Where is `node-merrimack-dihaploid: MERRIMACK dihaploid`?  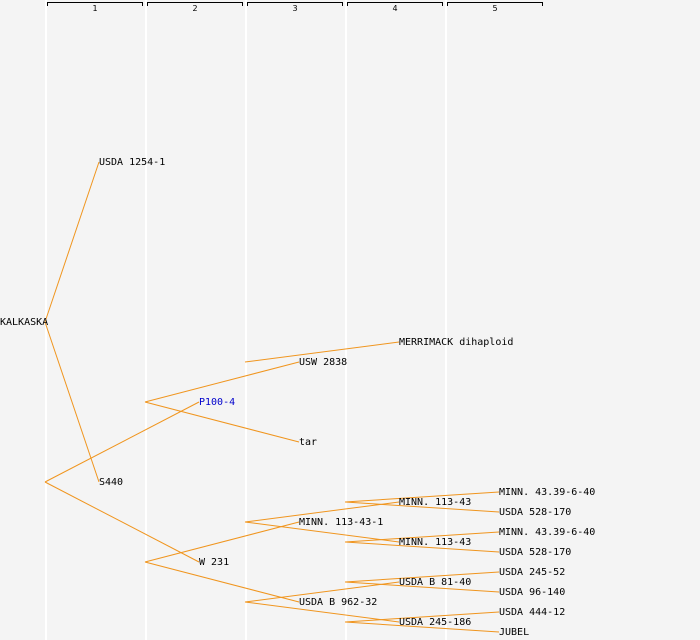
node-merrimack-dihaploid: MERRIMACK dihaploid is located at coordinates (456, 342).